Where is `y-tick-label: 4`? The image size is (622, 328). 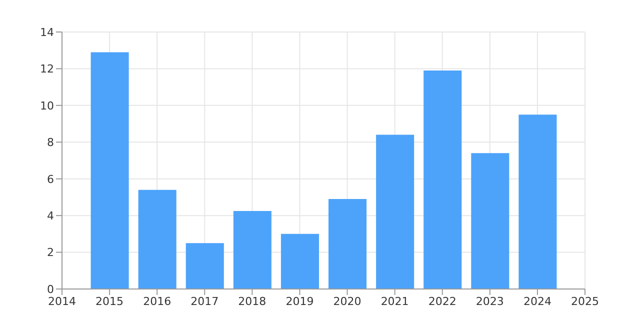
y-tick-label: 4 is located at coordinates (50, 215).